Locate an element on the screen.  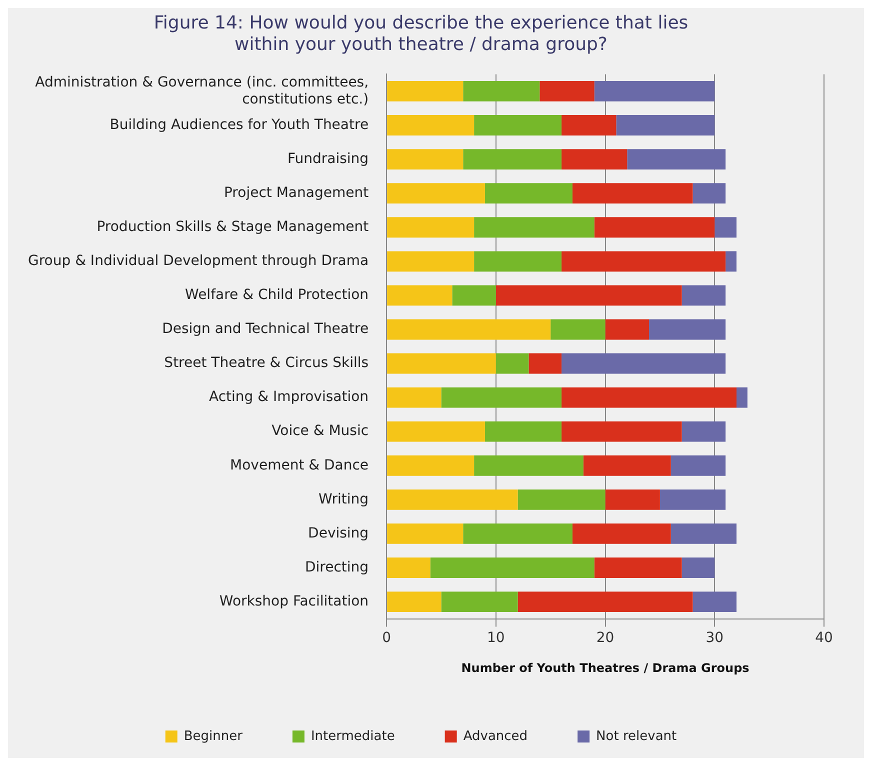
y-tick-label: Directing is located at coordinates (336, 567).